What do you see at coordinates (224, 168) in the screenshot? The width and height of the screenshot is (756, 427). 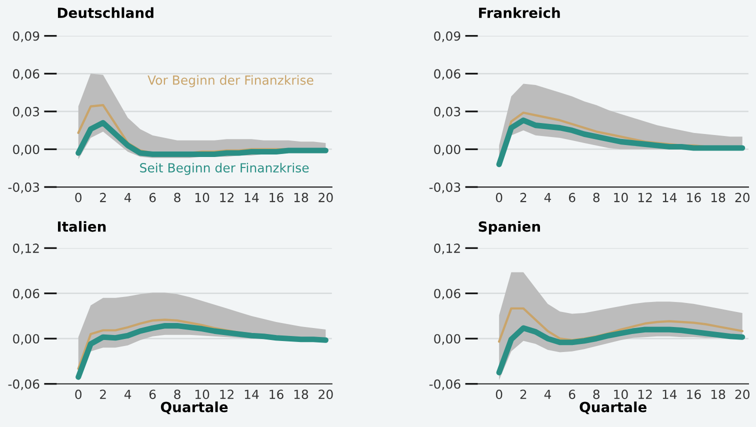 I see `series-label: Seit Beginn der Finanzkrise` at bounding box center [224, 168].